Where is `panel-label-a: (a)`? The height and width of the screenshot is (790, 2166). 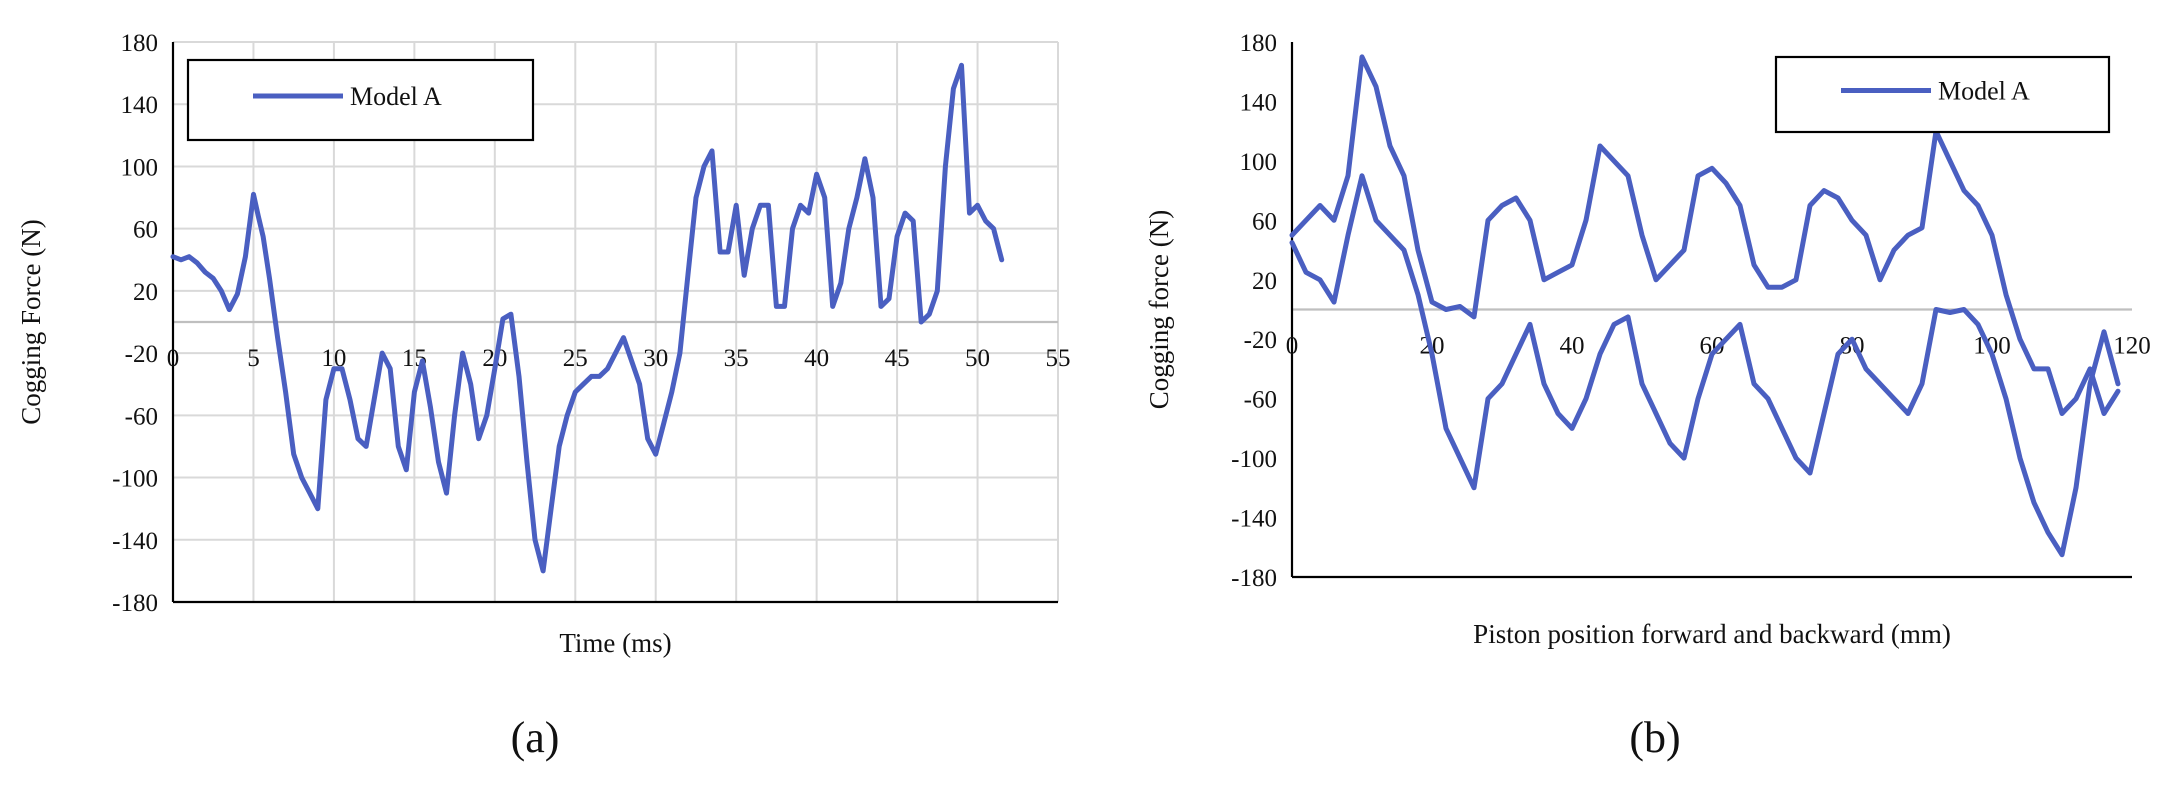
panel-label-a: (a) is located at coordinates (535, 737).